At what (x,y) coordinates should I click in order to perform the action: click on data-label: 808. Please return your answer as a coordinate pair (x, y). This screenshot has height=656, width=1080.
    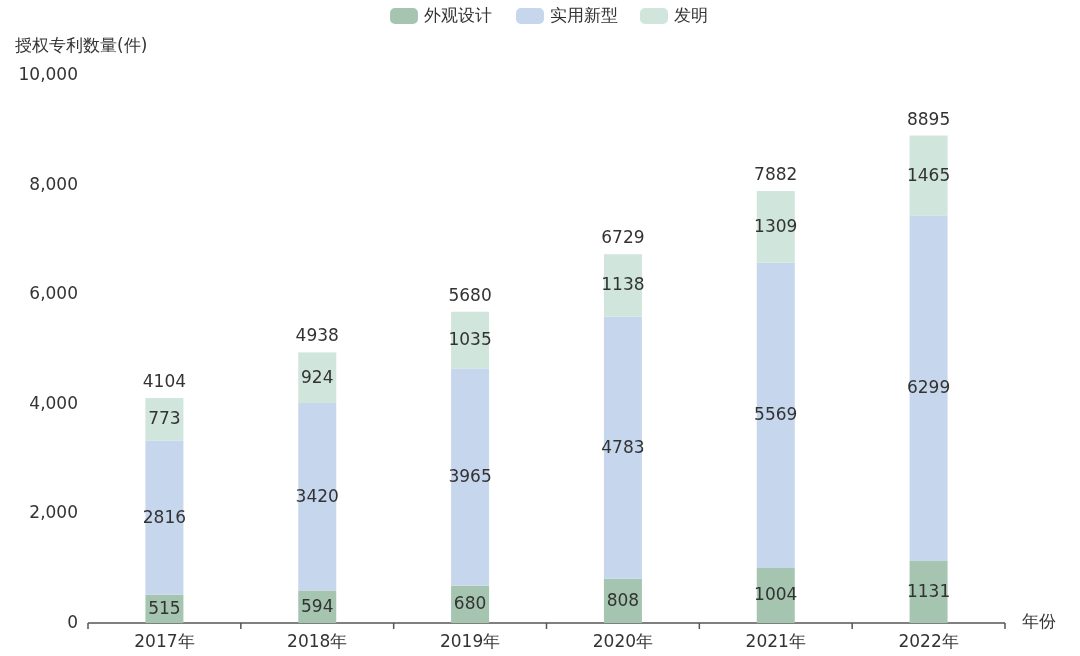
    Looking at the image, I should click on (623, 599).